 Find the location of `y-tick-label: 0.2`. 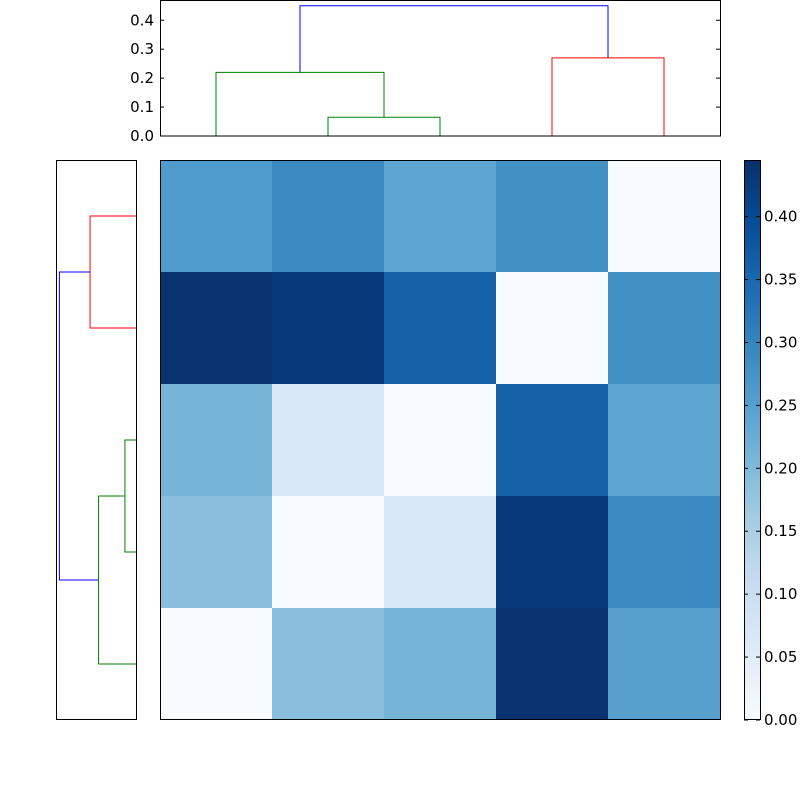

y-tick-label: 0.2 is located at coordinates (142, 78).